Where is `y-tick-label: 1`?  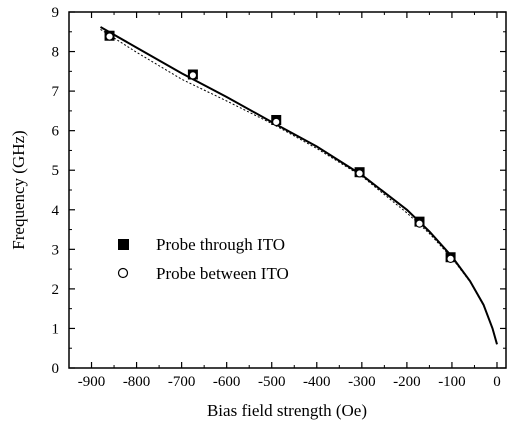
y-tick-label: 1 is located at coordinates (56, 329).